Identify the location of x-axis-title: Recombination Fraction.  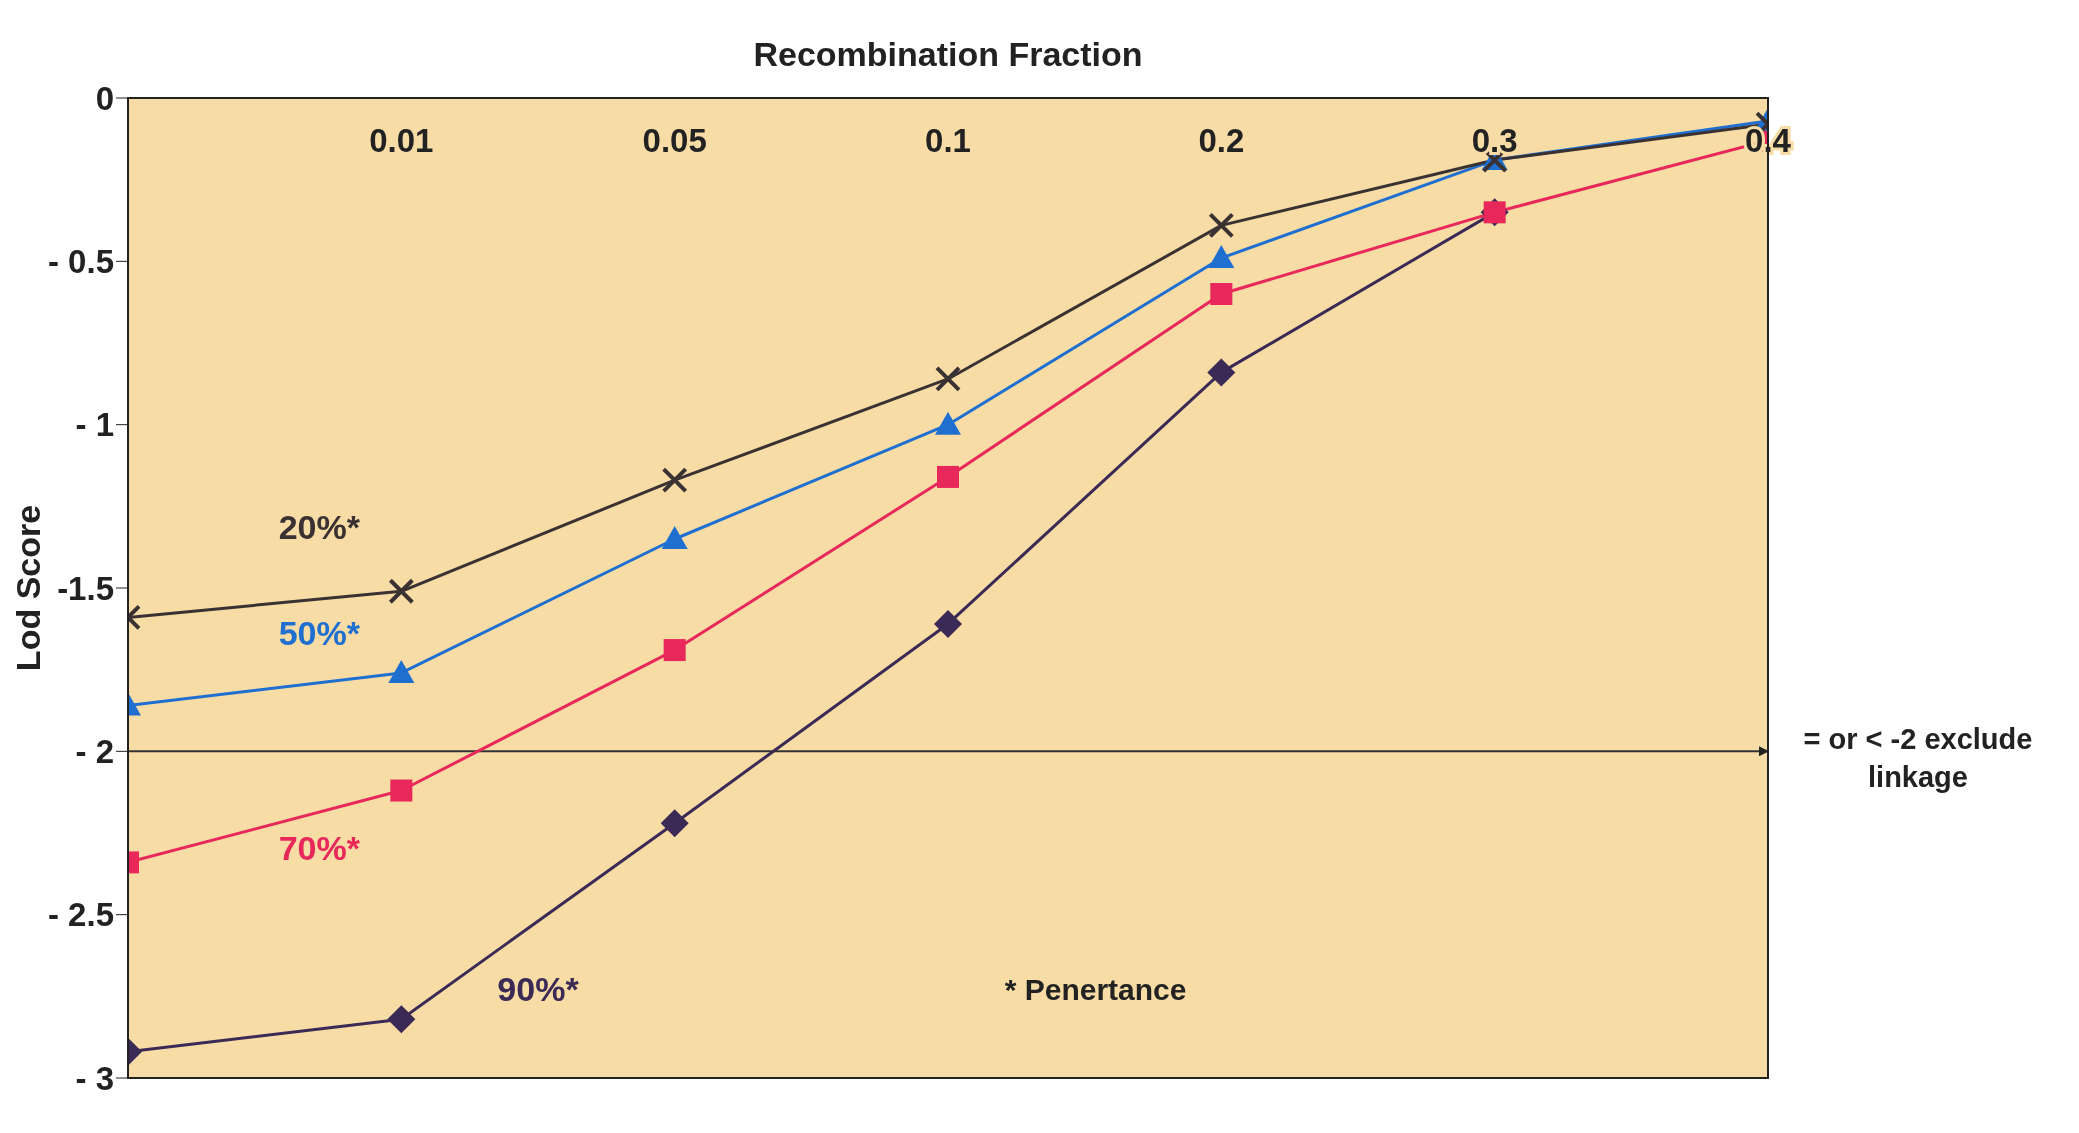
(948, 54).